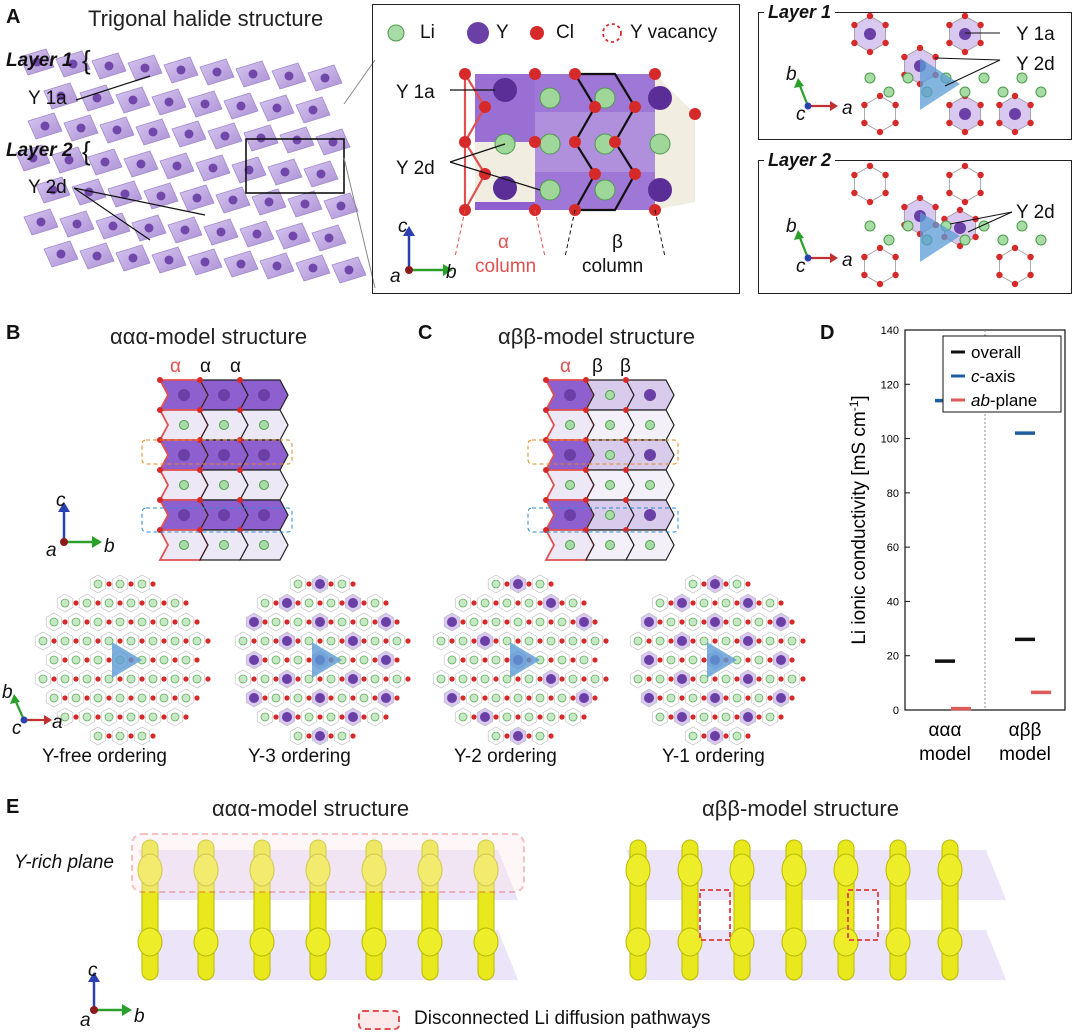  Describe the element at coordinates (1035, 64) in the screenshot. I see `inset1-y2d-label: Y 2d` at that location.